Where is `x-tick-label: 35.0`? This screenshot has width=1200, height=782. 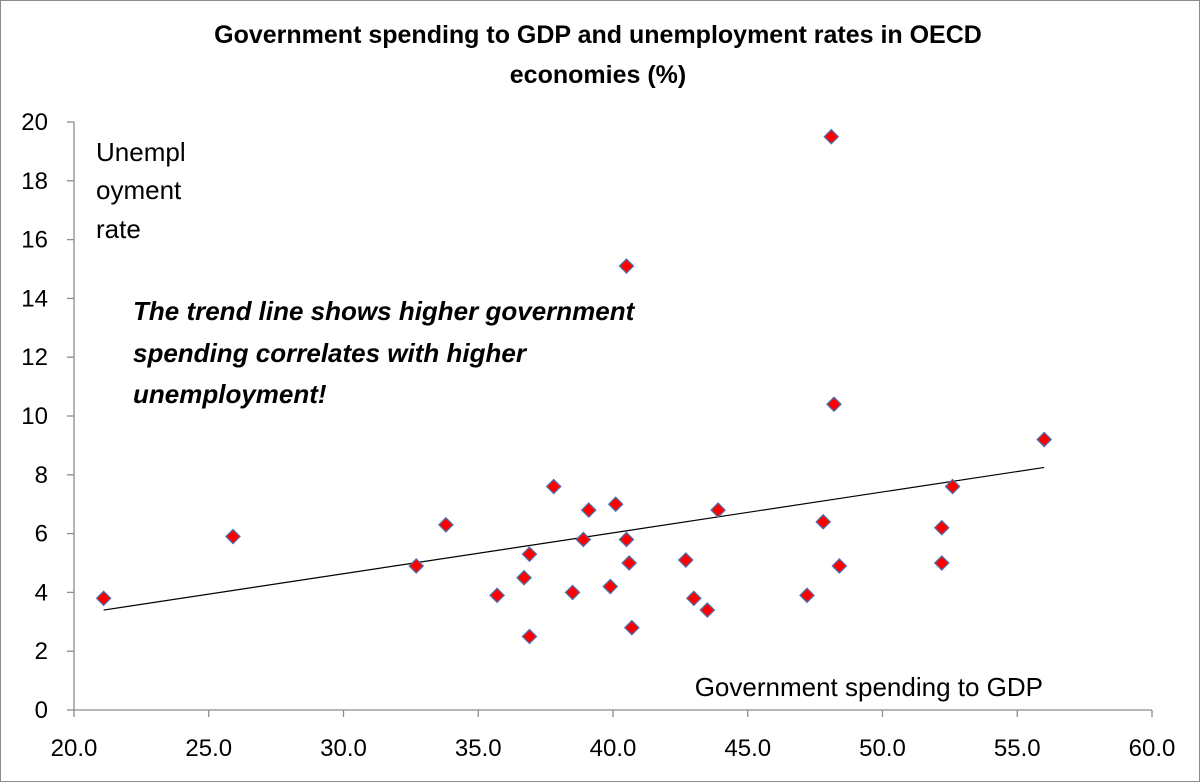 x-tick-label: 35.0 is located at coordinates (478, 748).